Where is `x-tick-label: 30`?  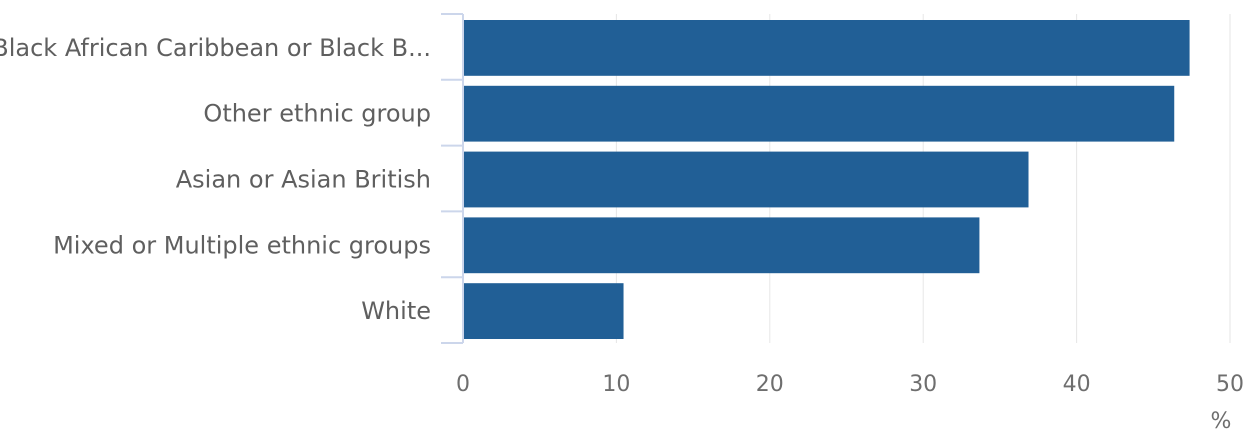 x-tick-label: 30 is located at coordinates (923, 384).